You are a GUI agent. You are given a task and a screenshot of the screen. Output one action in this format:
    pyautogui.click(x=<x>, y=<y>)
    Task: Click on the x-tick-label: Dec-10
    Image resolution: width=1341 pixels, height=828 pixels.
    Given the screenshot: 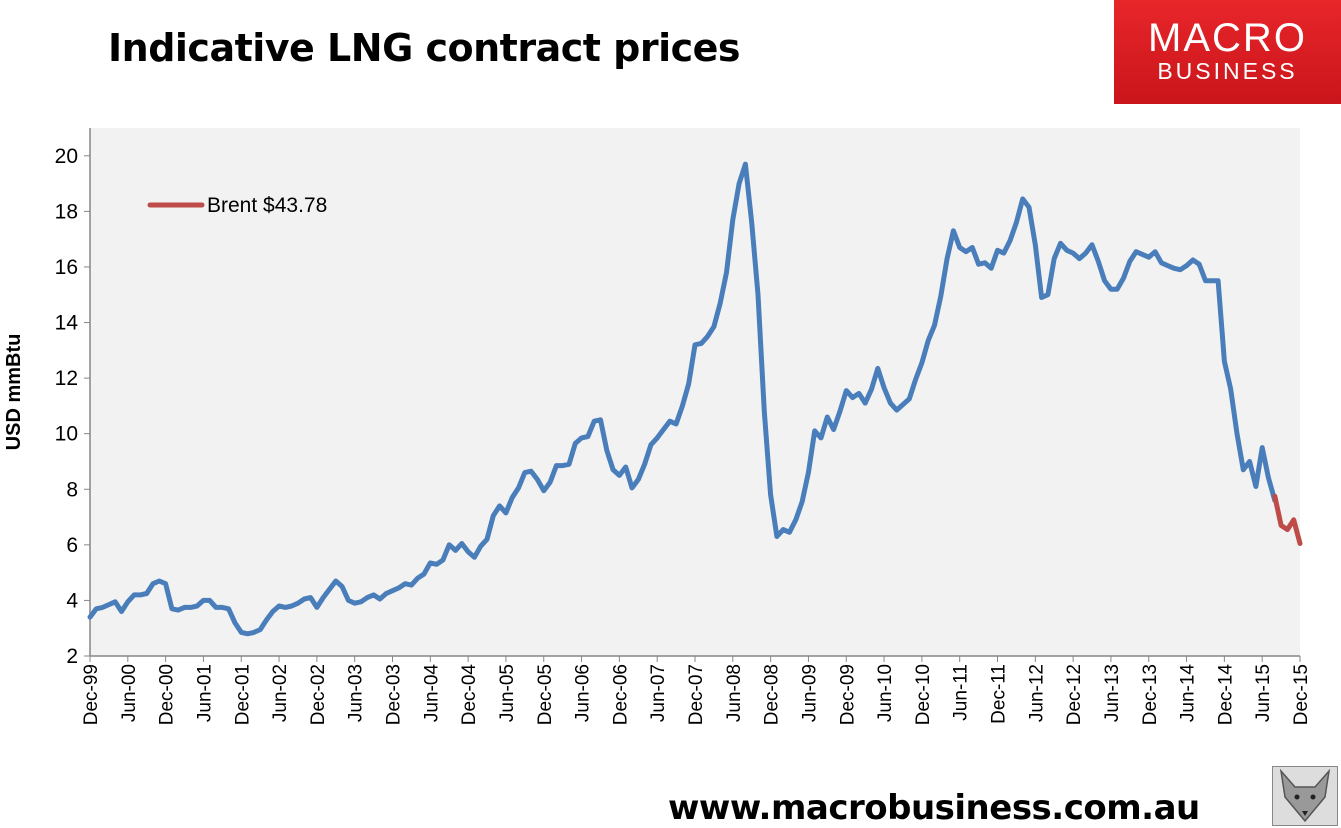 What is the action you would take?
    pyautogui.click(x=923, y=694)
    